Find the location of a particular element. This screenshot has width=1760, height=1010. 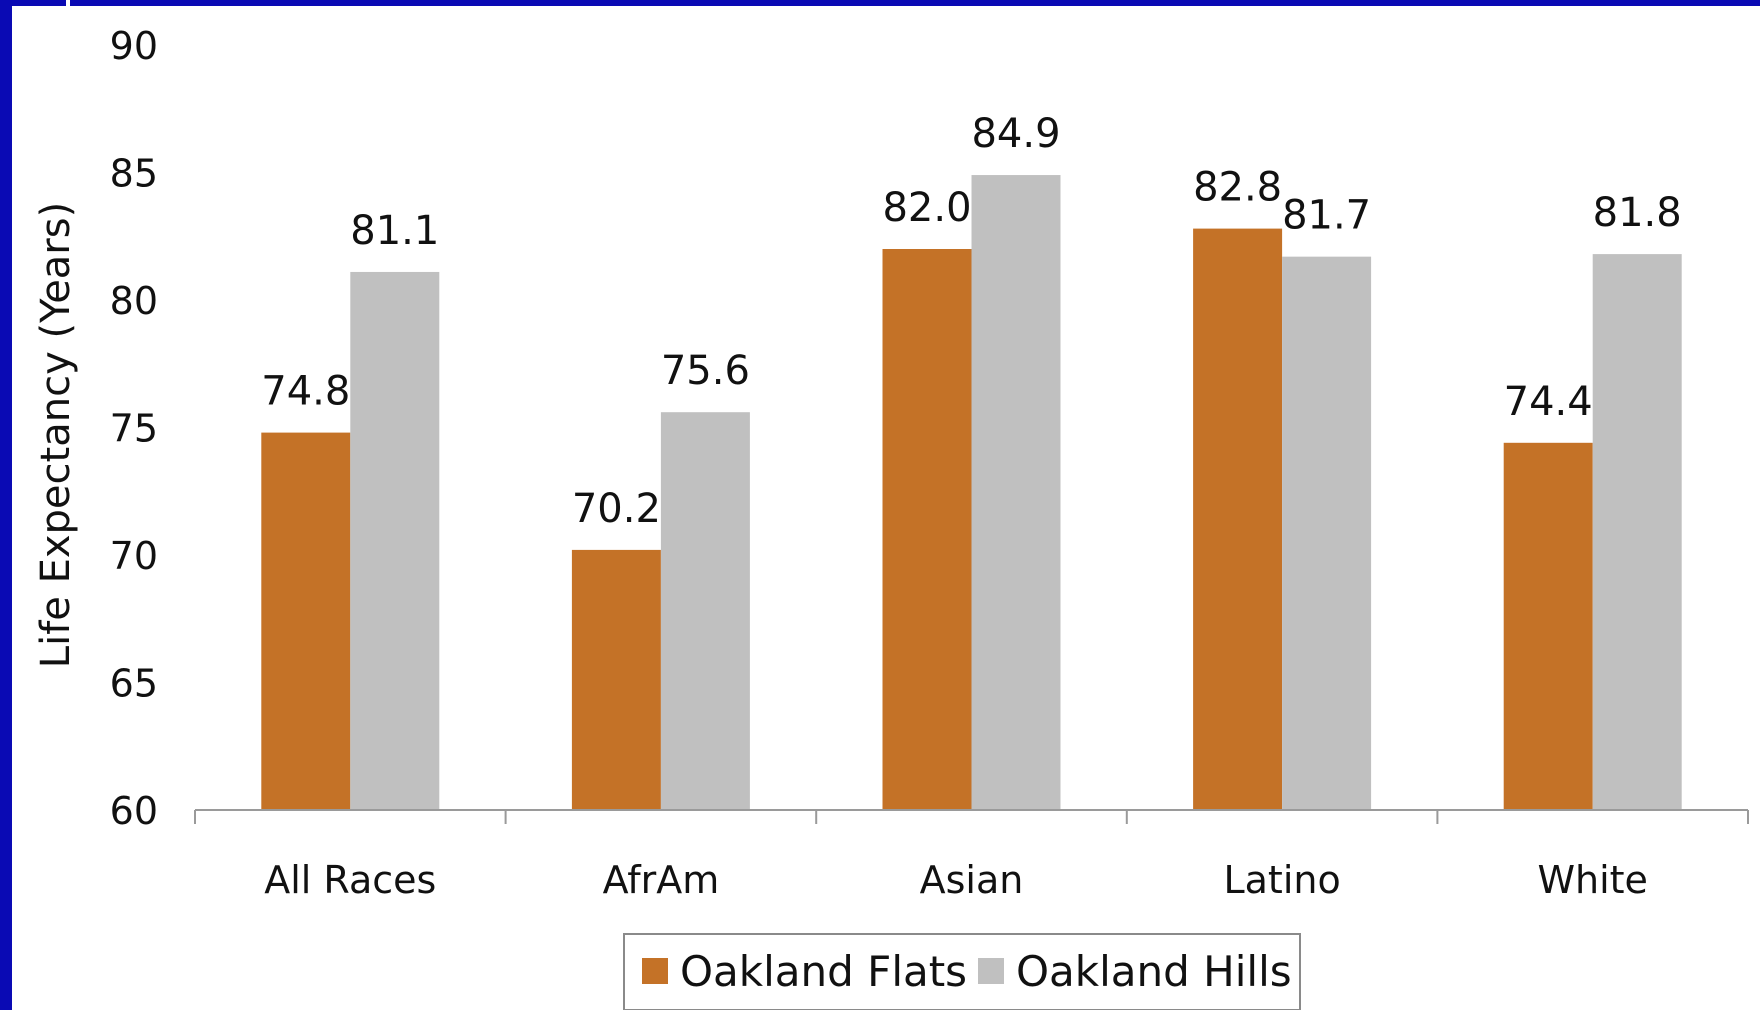

y-tick-label-80: 80 is located at coordinates (134, 301).